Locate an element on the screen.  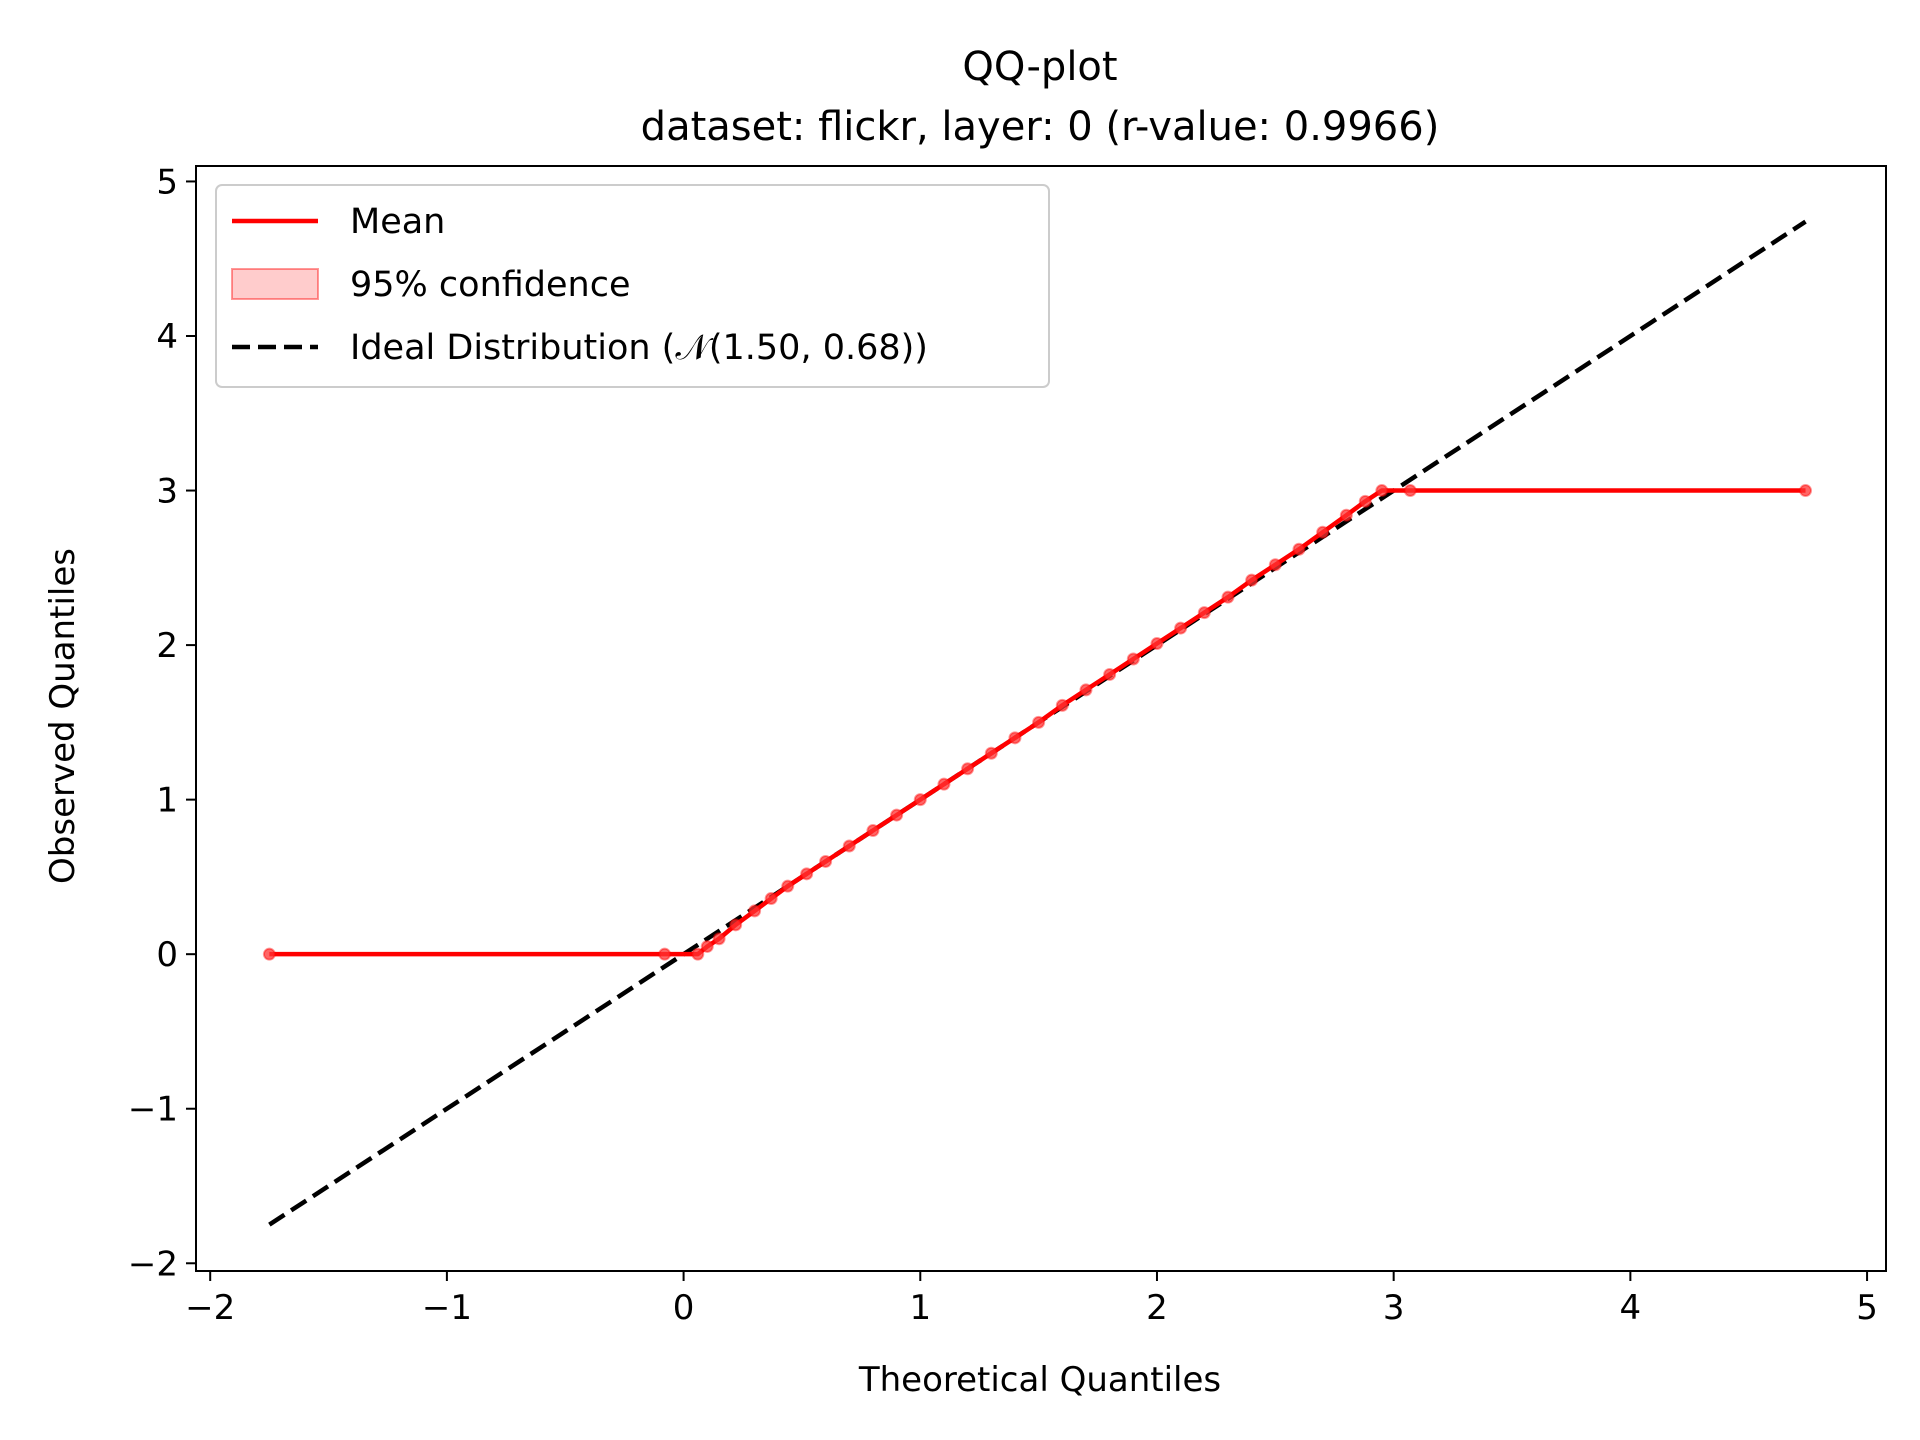
y-axis-label: Observed Quantiles is located at coordinates (63, 716).